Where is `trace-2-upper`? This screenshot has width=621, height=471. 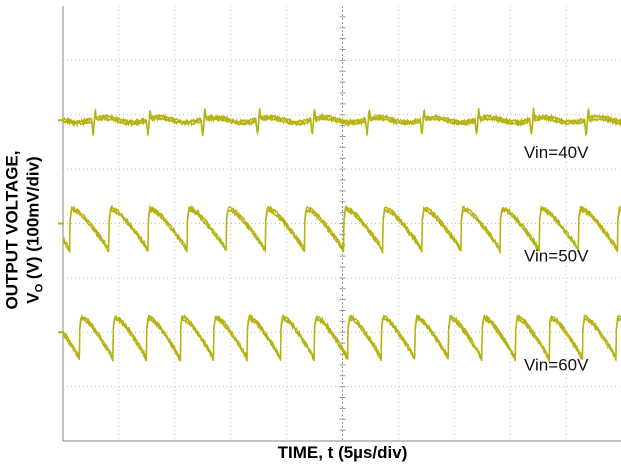 trace-2-upper is located at coordinates (341, 228).